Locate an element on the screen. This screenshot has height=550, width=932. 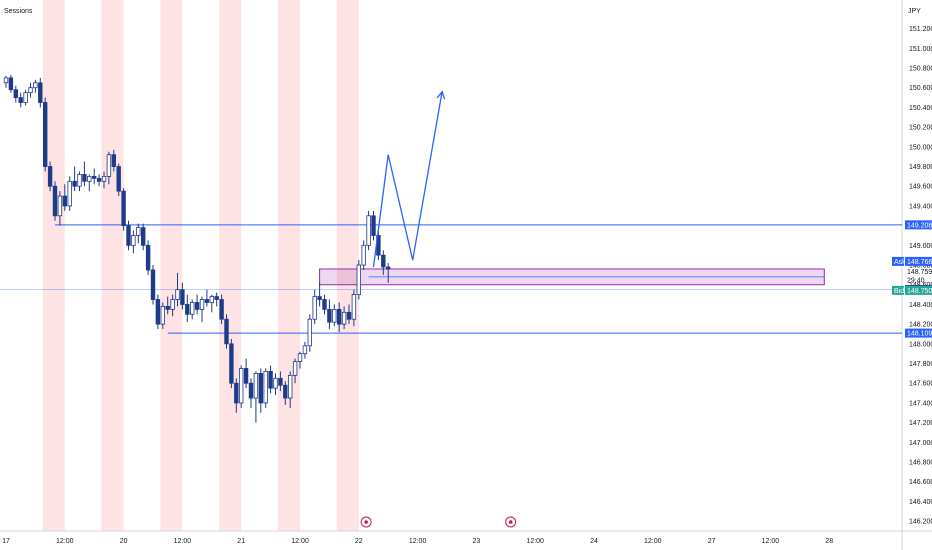
price-tick-label: 147.600 is located at coordinates (920, 384).